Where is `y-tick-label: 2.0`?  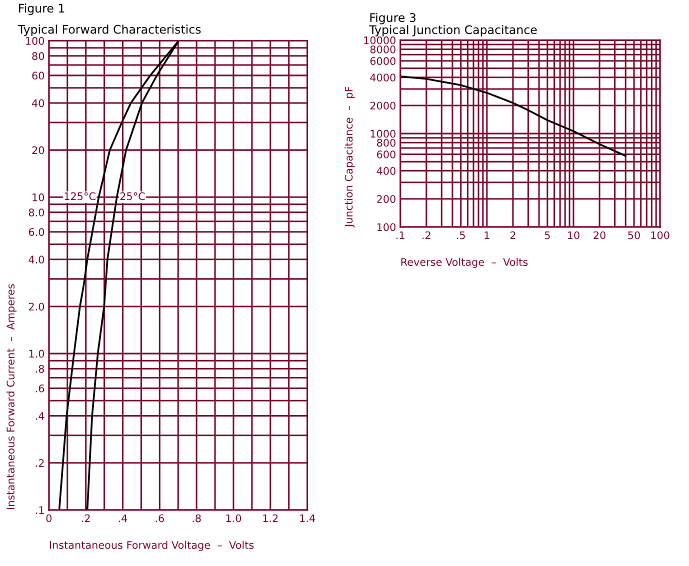
y-tick-label: 2.0 is located at coordinates (36, 306).